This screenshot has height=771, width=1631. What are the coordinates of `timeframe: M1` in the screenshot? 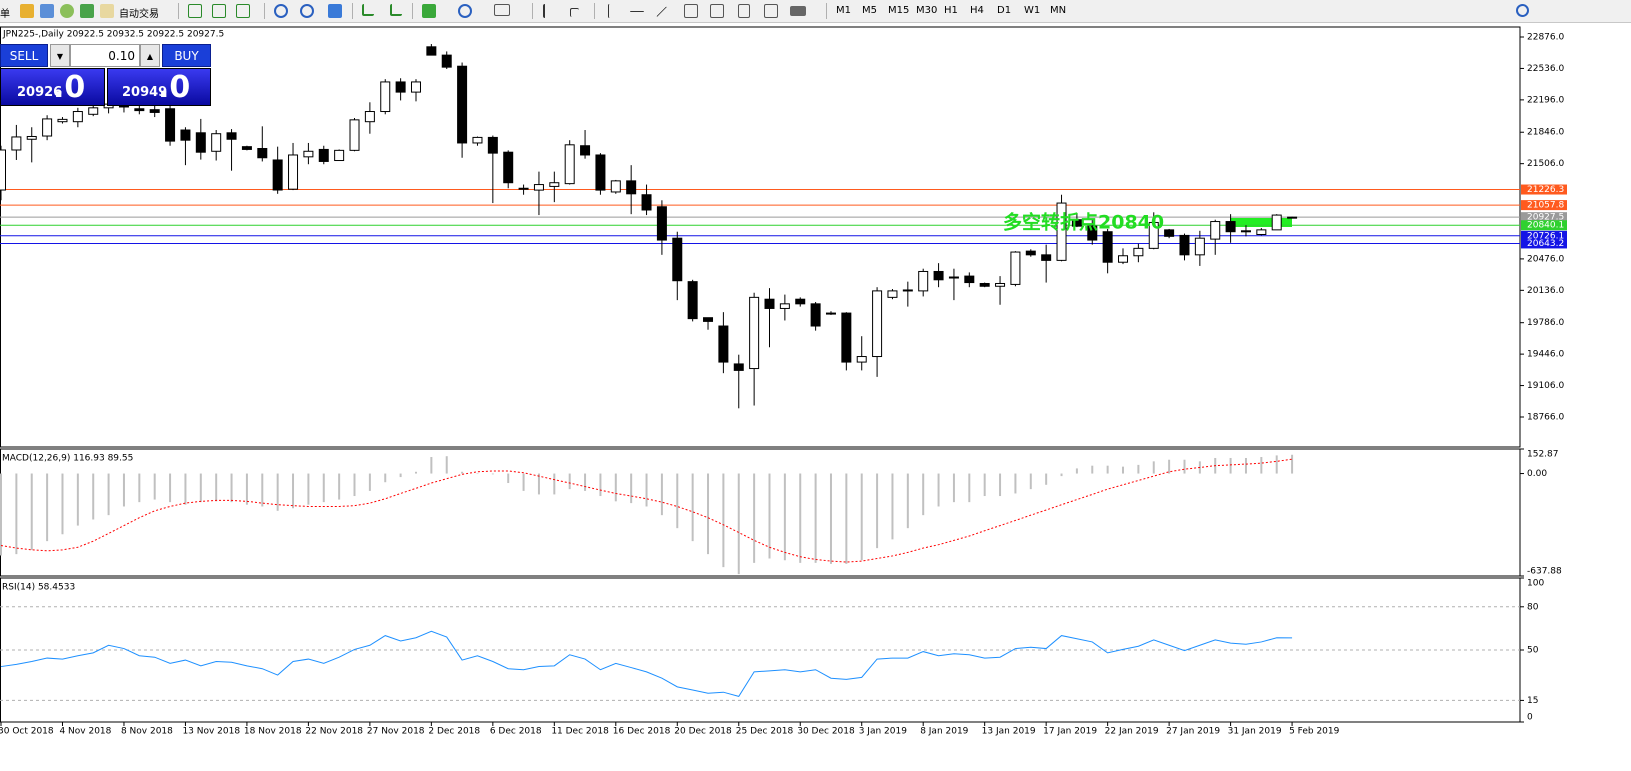 It's located at (843, 10).